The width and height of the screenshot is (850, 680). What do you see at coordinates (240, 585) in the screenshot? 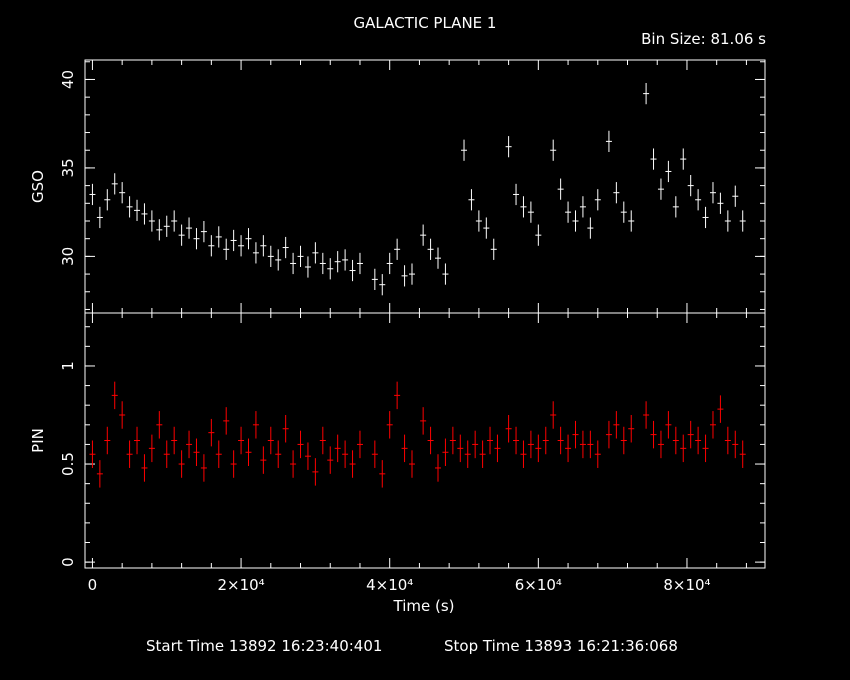
I see `pin-xtick-label: 2×10⁴` at bounding box center [240, 585].